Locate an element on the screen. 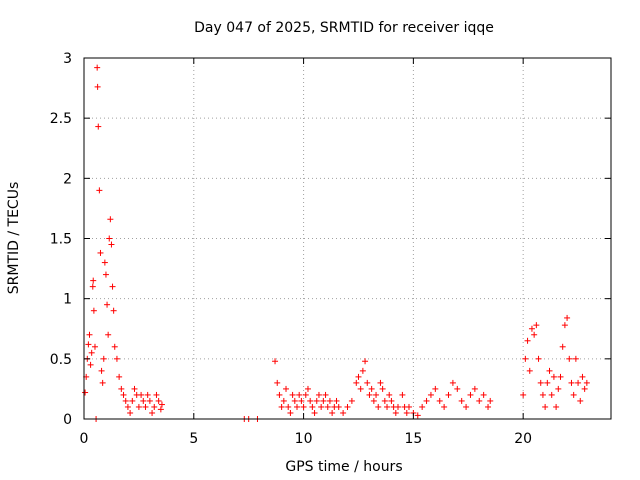 The width and height of the screenshot is (640, 480). y-tick-label: 2.5 is located at coordinates (61, 119).